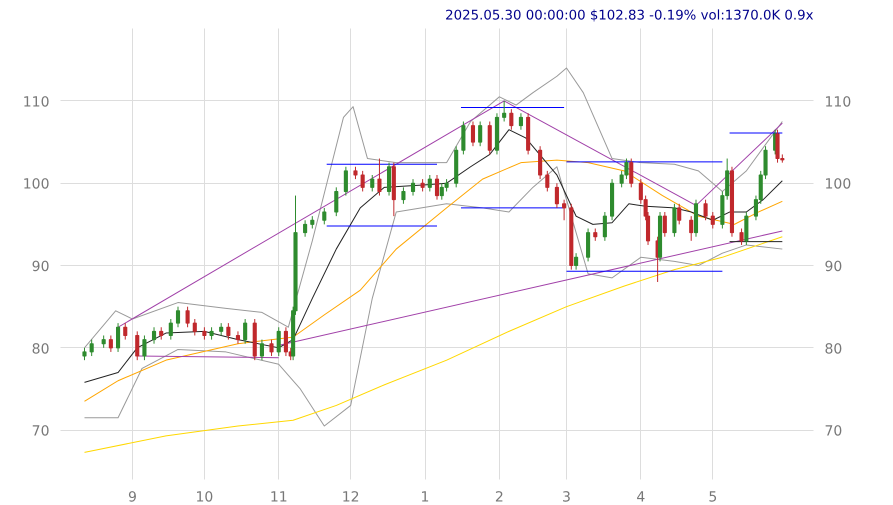 Image resolution: width=893 pixels, height=505 pixels. Describe the element at coordinates (641, 497) in the screenshot. I see `x-tick-label: 4` at that location.